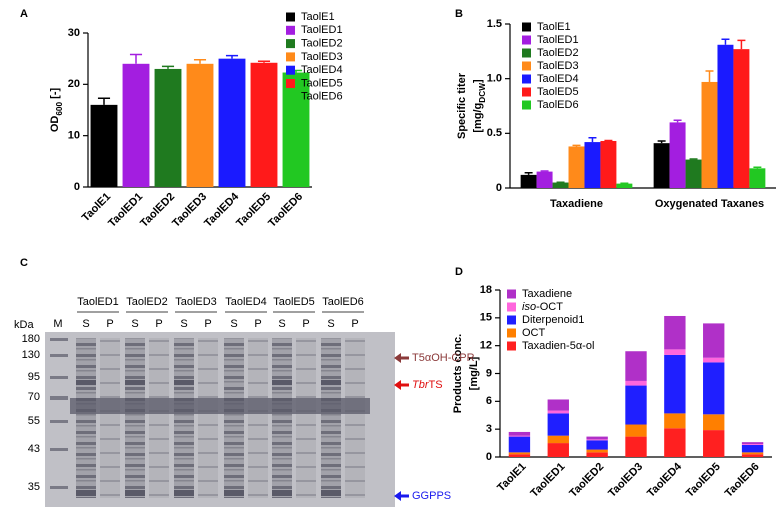 The width and height of the screenshot is (784, 514). Describe the element at coordinates (322, 57) in the screenshot. I see `legend-label: TaolED3` at that location.